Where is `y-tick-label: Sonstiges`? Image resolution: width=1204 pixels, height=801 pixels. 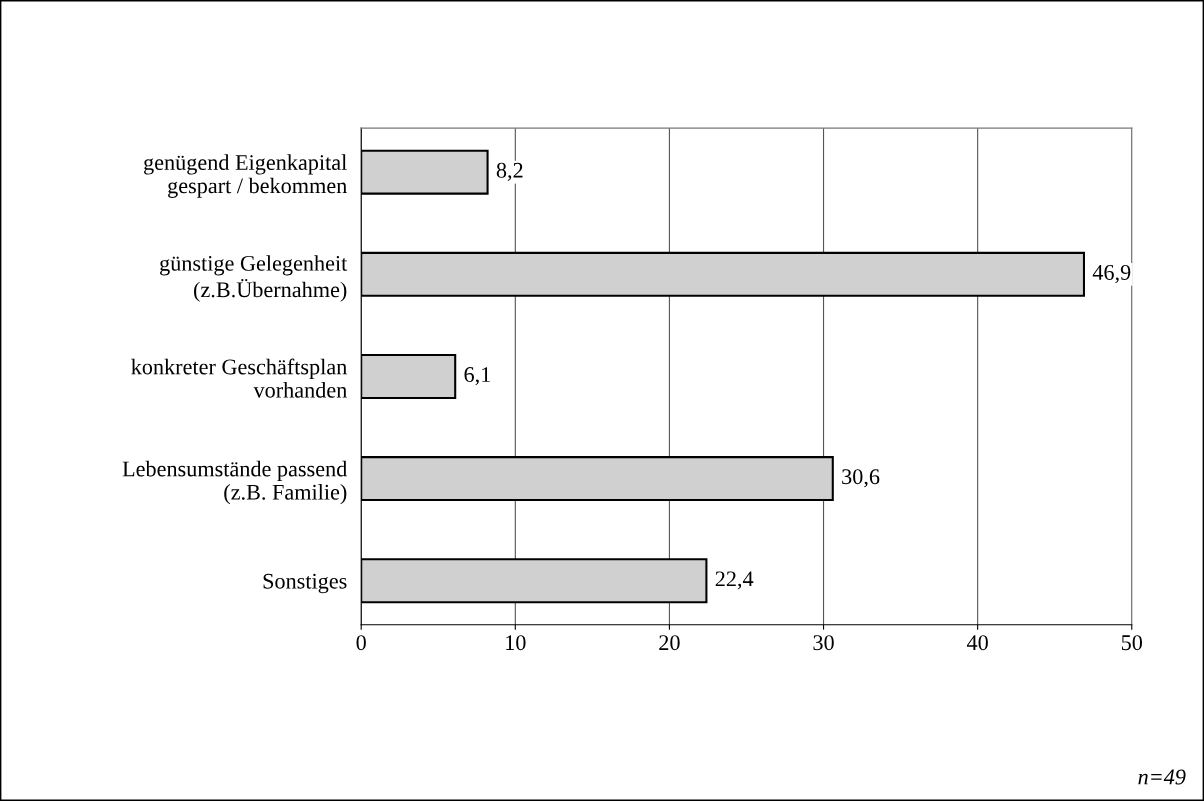 y-tick-label: Sonstiges is located at coordinates (305, 583).